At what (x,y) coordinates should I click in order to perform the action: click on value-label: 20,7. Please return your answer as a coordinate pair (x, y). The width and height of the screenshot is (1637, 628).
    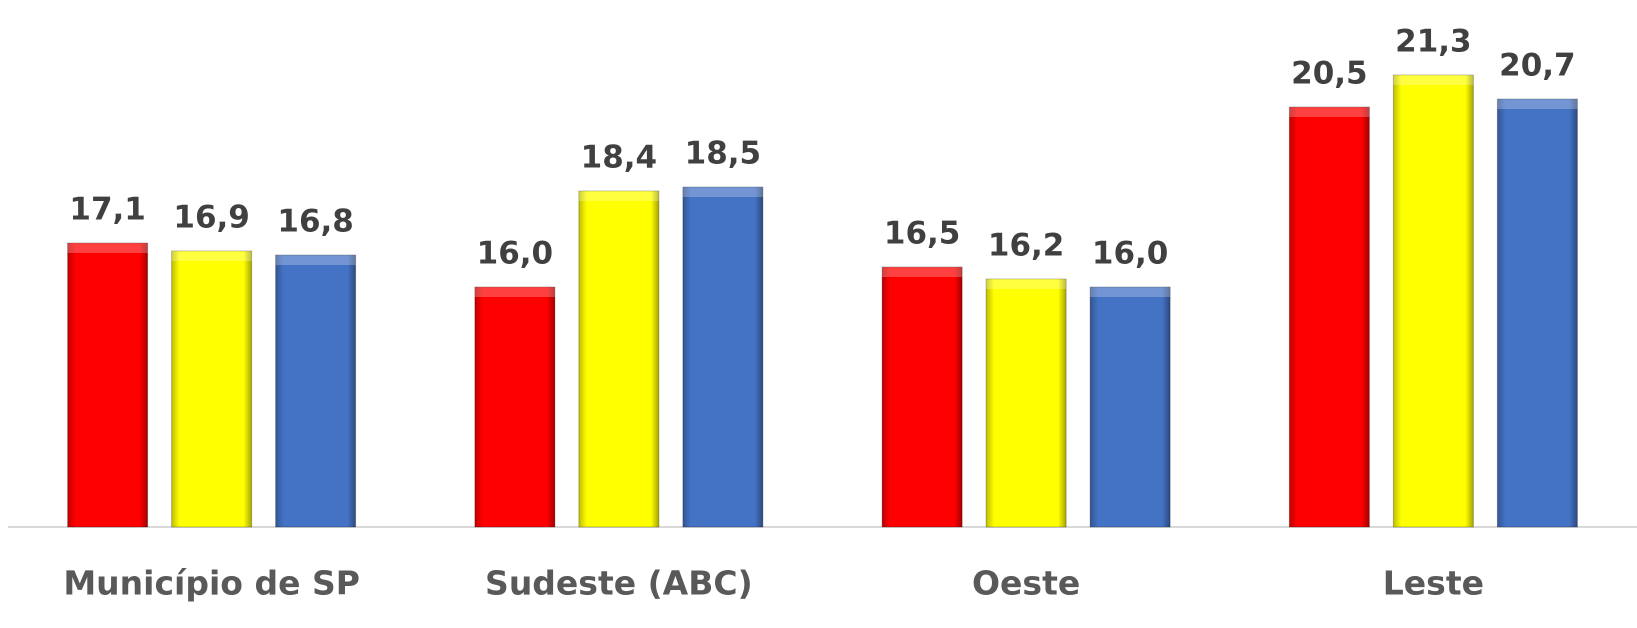
    Looking at the image, I should click on (1537, 66).